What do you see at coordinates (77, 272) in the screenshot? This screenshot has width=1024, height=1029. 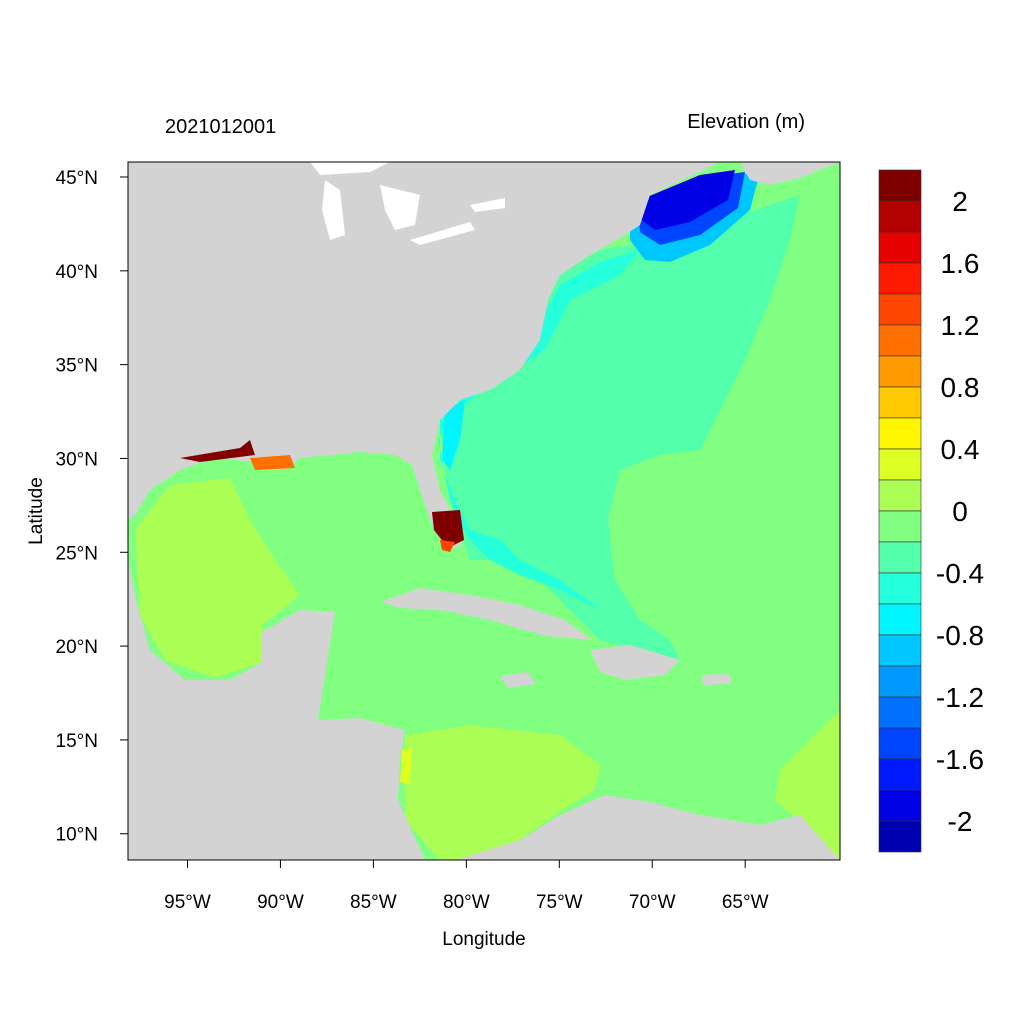 I see `y-tick-label: 40°N` at bounding box center [77, 272].